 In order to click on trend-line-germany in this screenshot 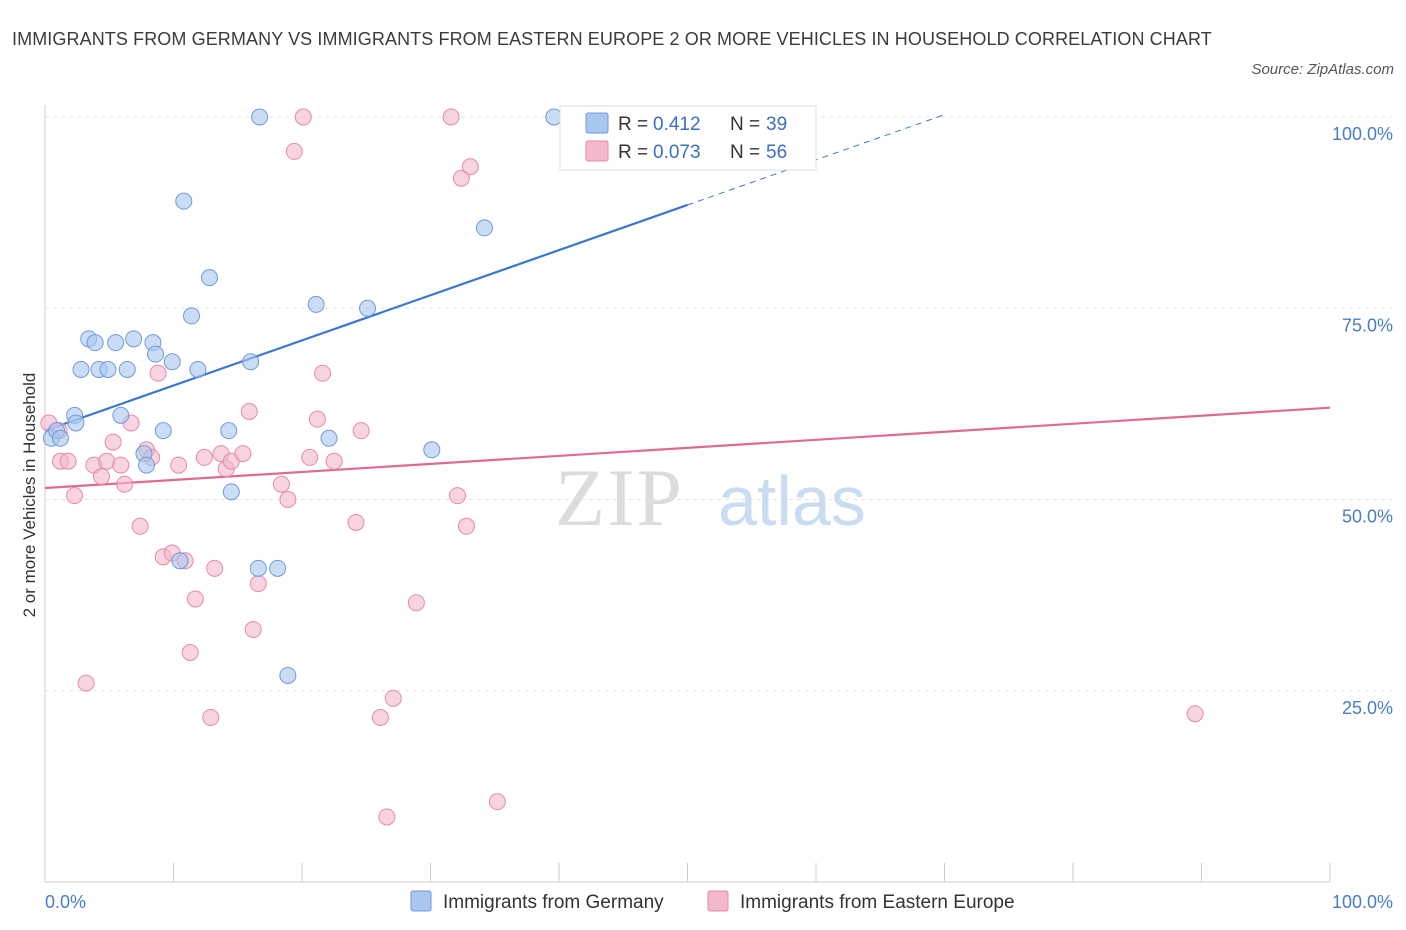, I will do `click(366, 317)`.